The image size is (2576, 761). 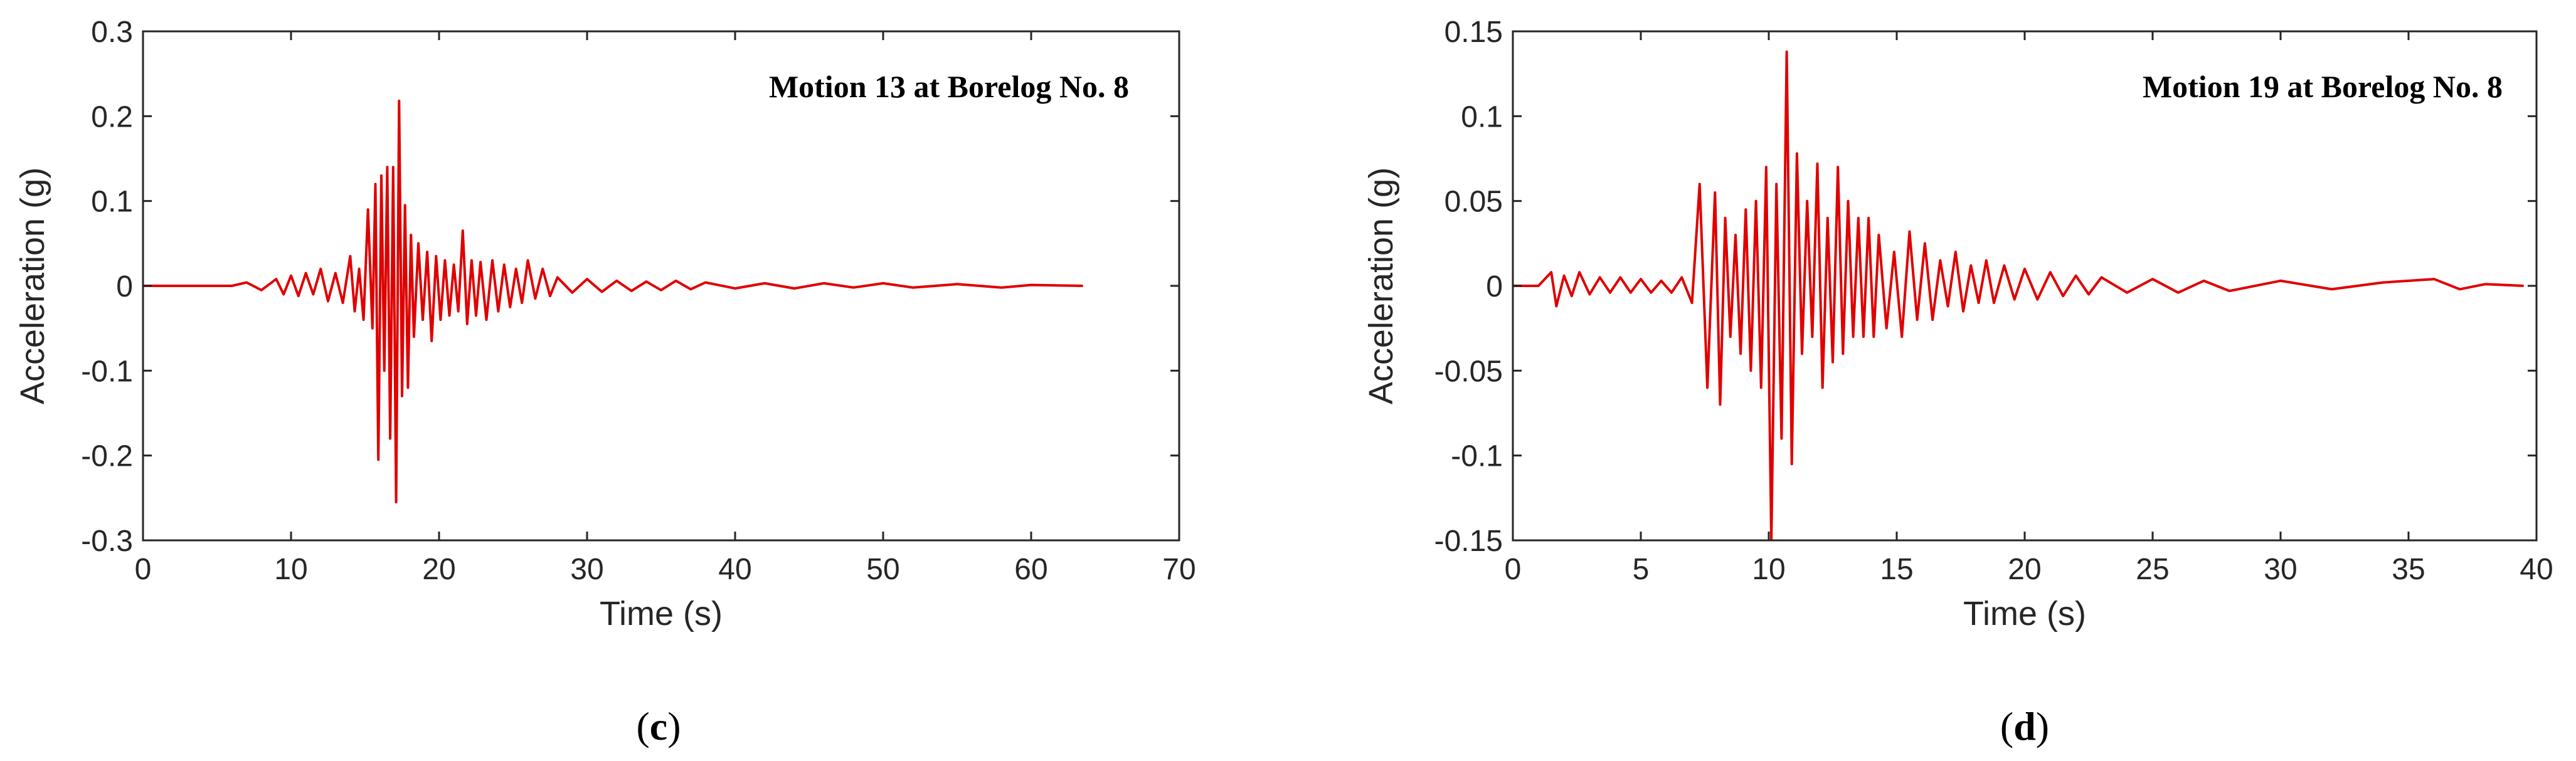 I want to click on x-tick-label-c: 70, so click(x=1178, y=569).